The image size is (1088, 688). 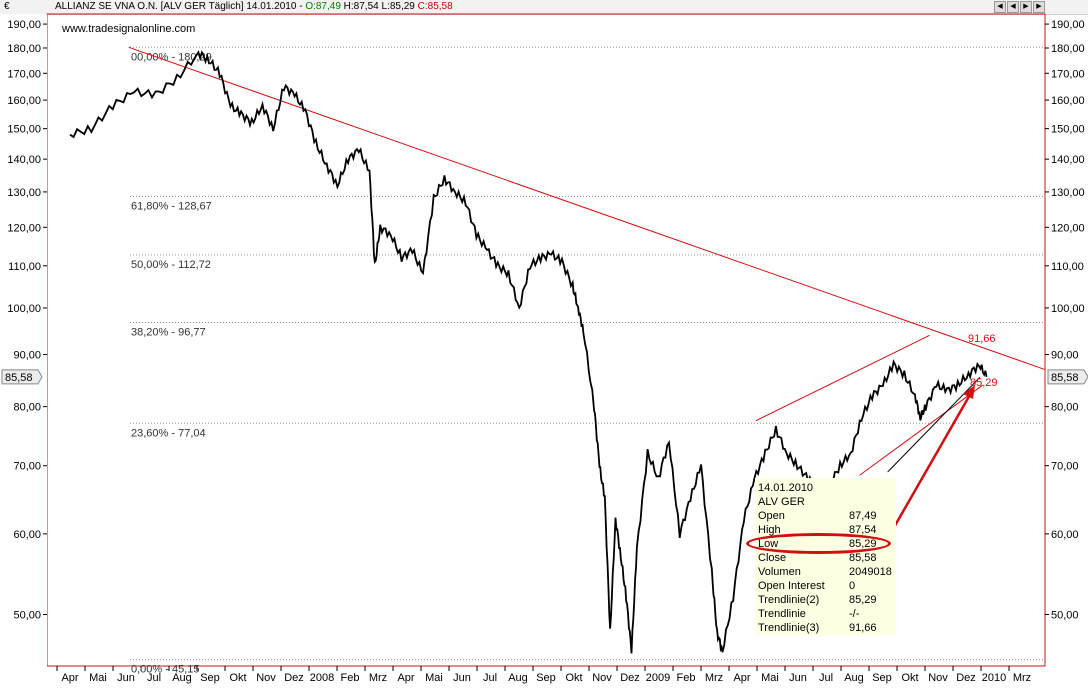 What do you see at coordinates (1000, 7) in the screenshot?
I see `nav-first-icon: ◀` at bounding box center [1000, 7].